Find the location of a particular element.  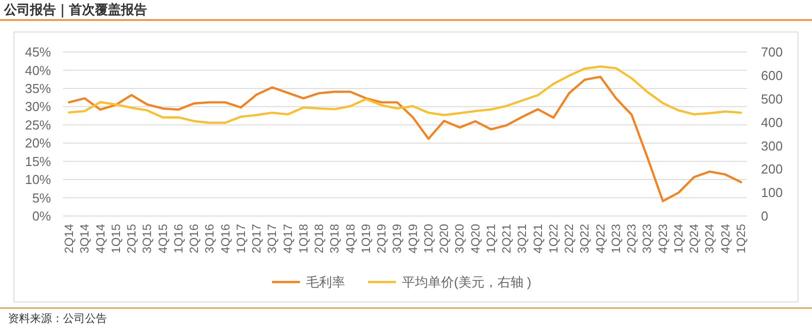

x-tick-label: 4Q15 is located at coordinates (163, 239).